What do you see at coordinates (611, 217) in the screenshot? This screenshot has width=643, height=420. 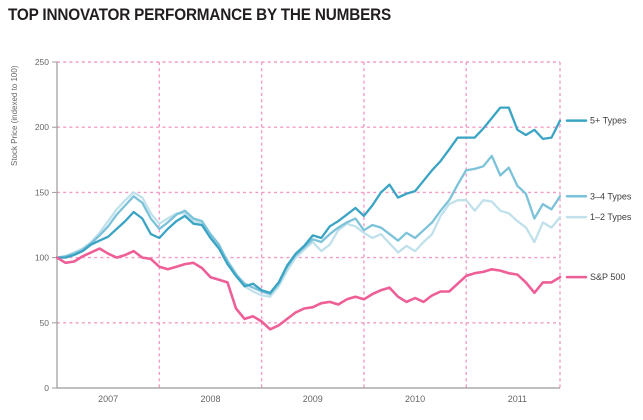 I see `legend-label-1-2-types: 1–2 Types` at bounding box center [611, 217].